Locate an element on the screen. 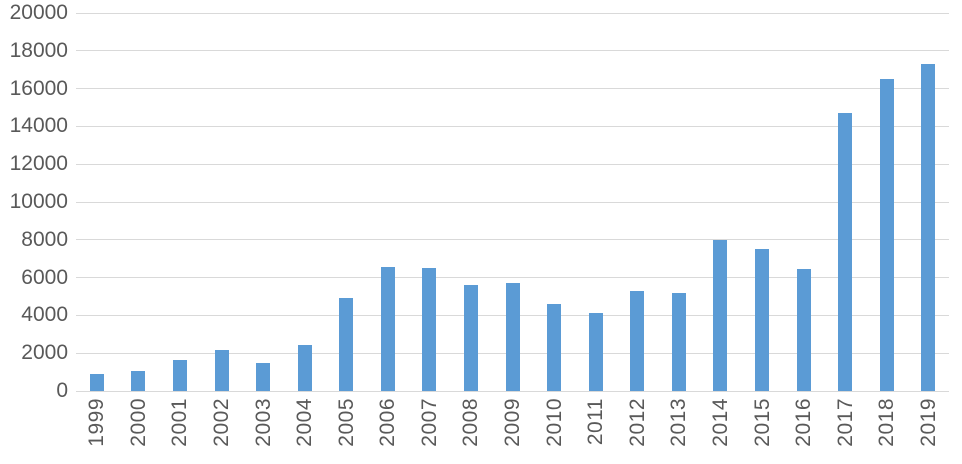 The width and height of the screenshot is (962, 464). bar-cell-2008 is located at coordinates (471, 202).